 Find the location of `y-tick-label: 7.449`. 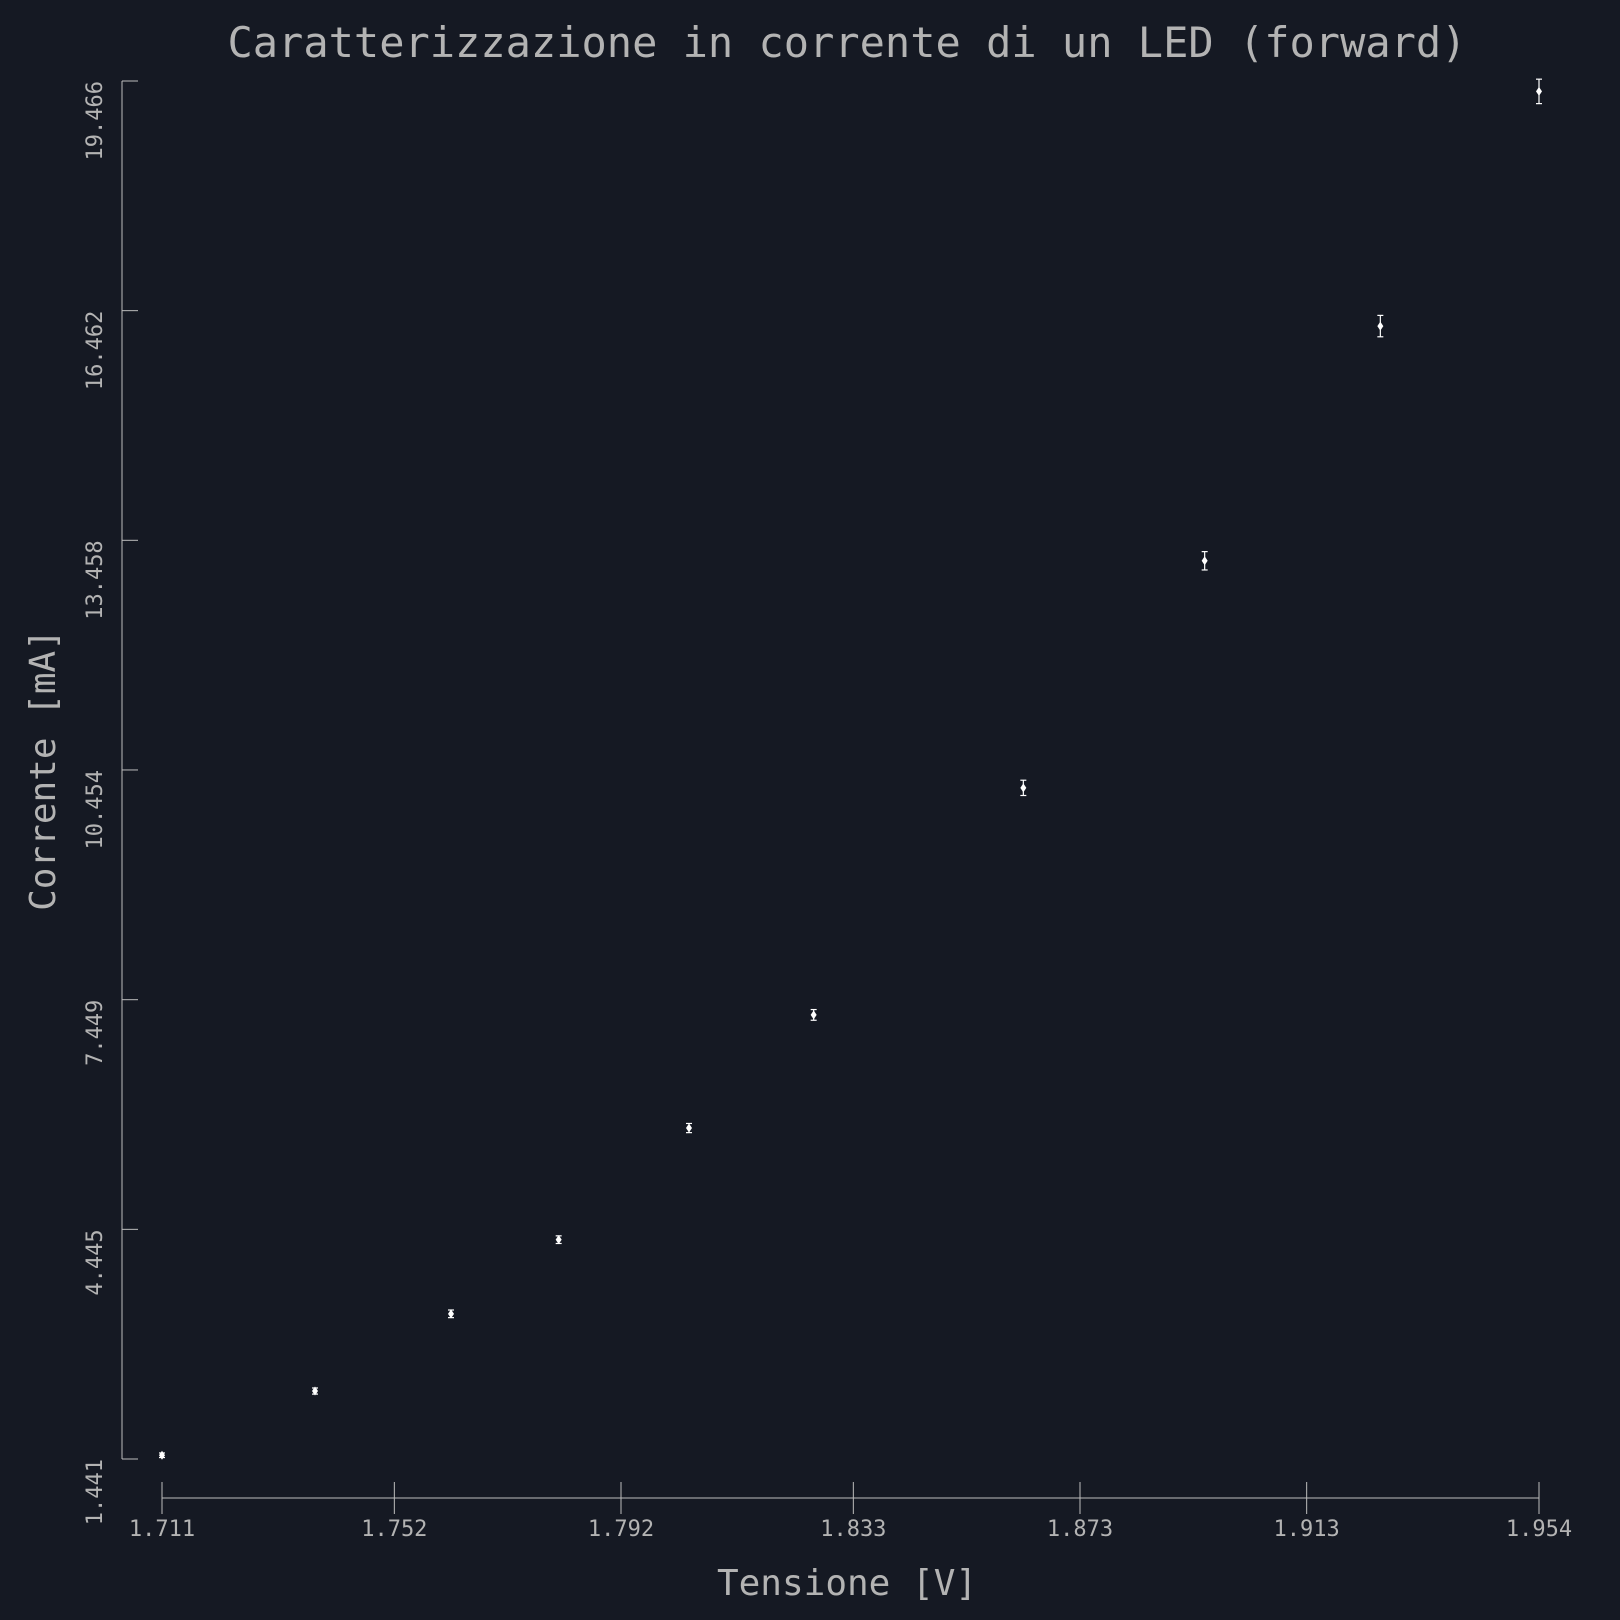

y-tick-label: 7.449 is located at coordinates (95, 1033).